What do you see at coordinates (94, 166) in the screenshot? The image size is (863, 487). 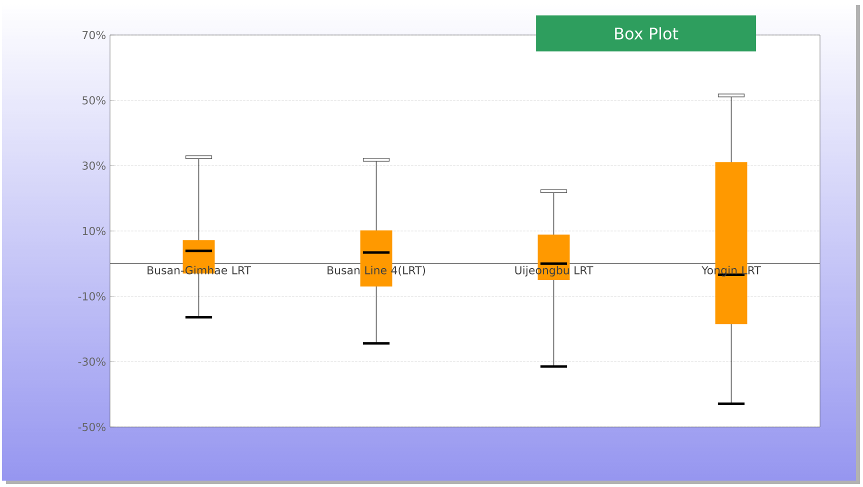 I see `y-tick-label: 30%` at bounding box center [94, 166].